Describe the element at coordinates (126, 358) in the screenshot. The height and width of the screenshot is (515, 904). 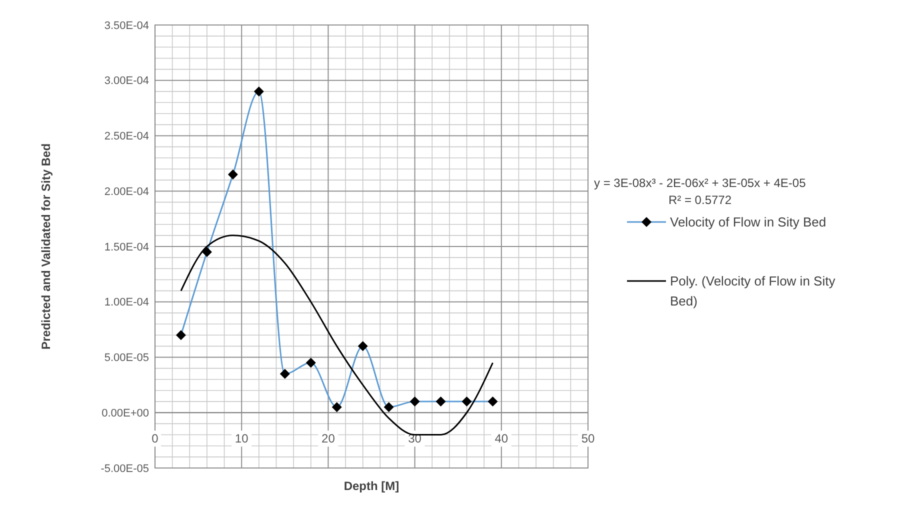
I see `y-tick-label: 5.00E-05` at that location.